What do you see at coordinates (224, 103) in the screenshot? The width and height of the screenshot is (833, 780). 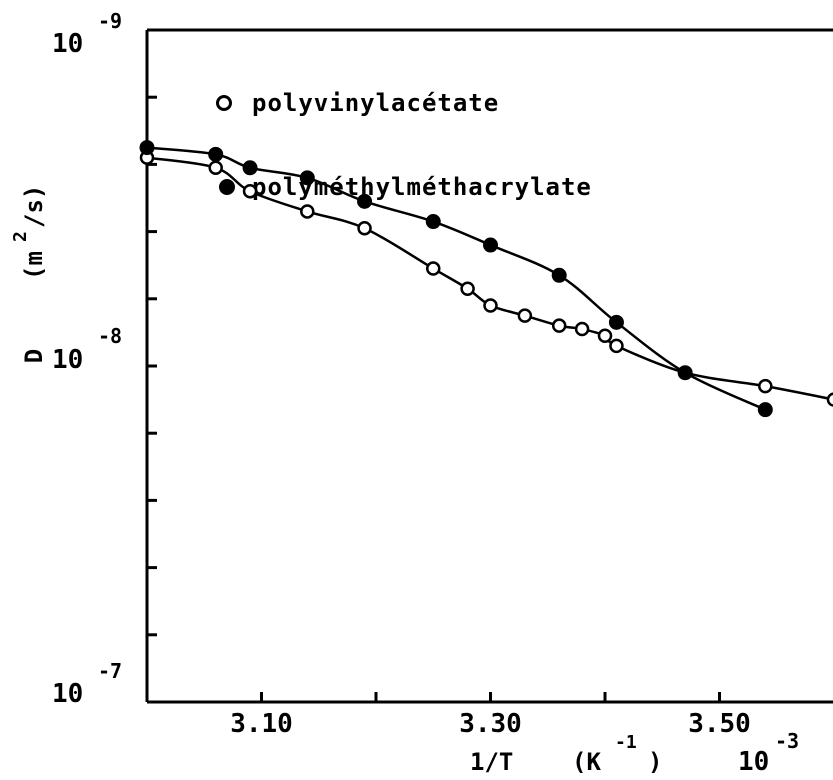 I see `legend-marker-open-circle` at bounding box center [224, 103].